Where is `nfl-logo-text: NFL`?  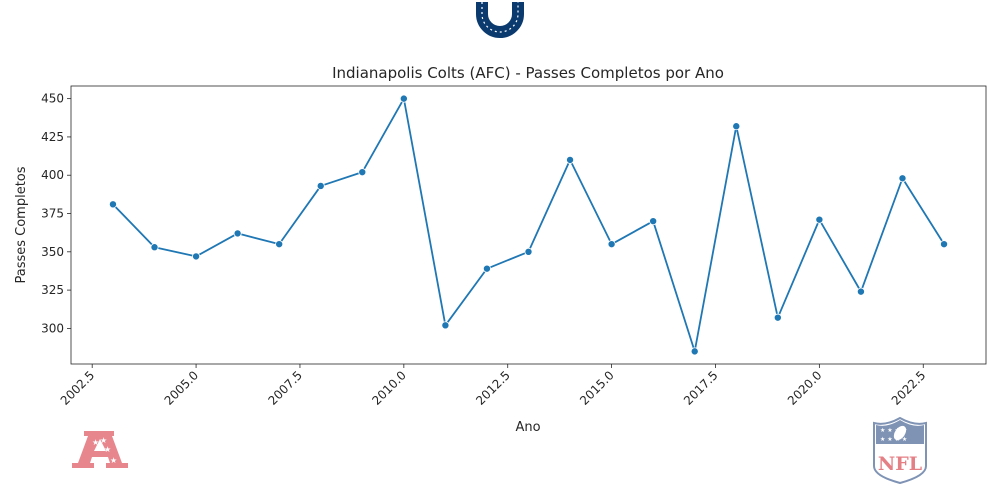
nfl-logo-text: NFL is located at coordinates (900, 464).